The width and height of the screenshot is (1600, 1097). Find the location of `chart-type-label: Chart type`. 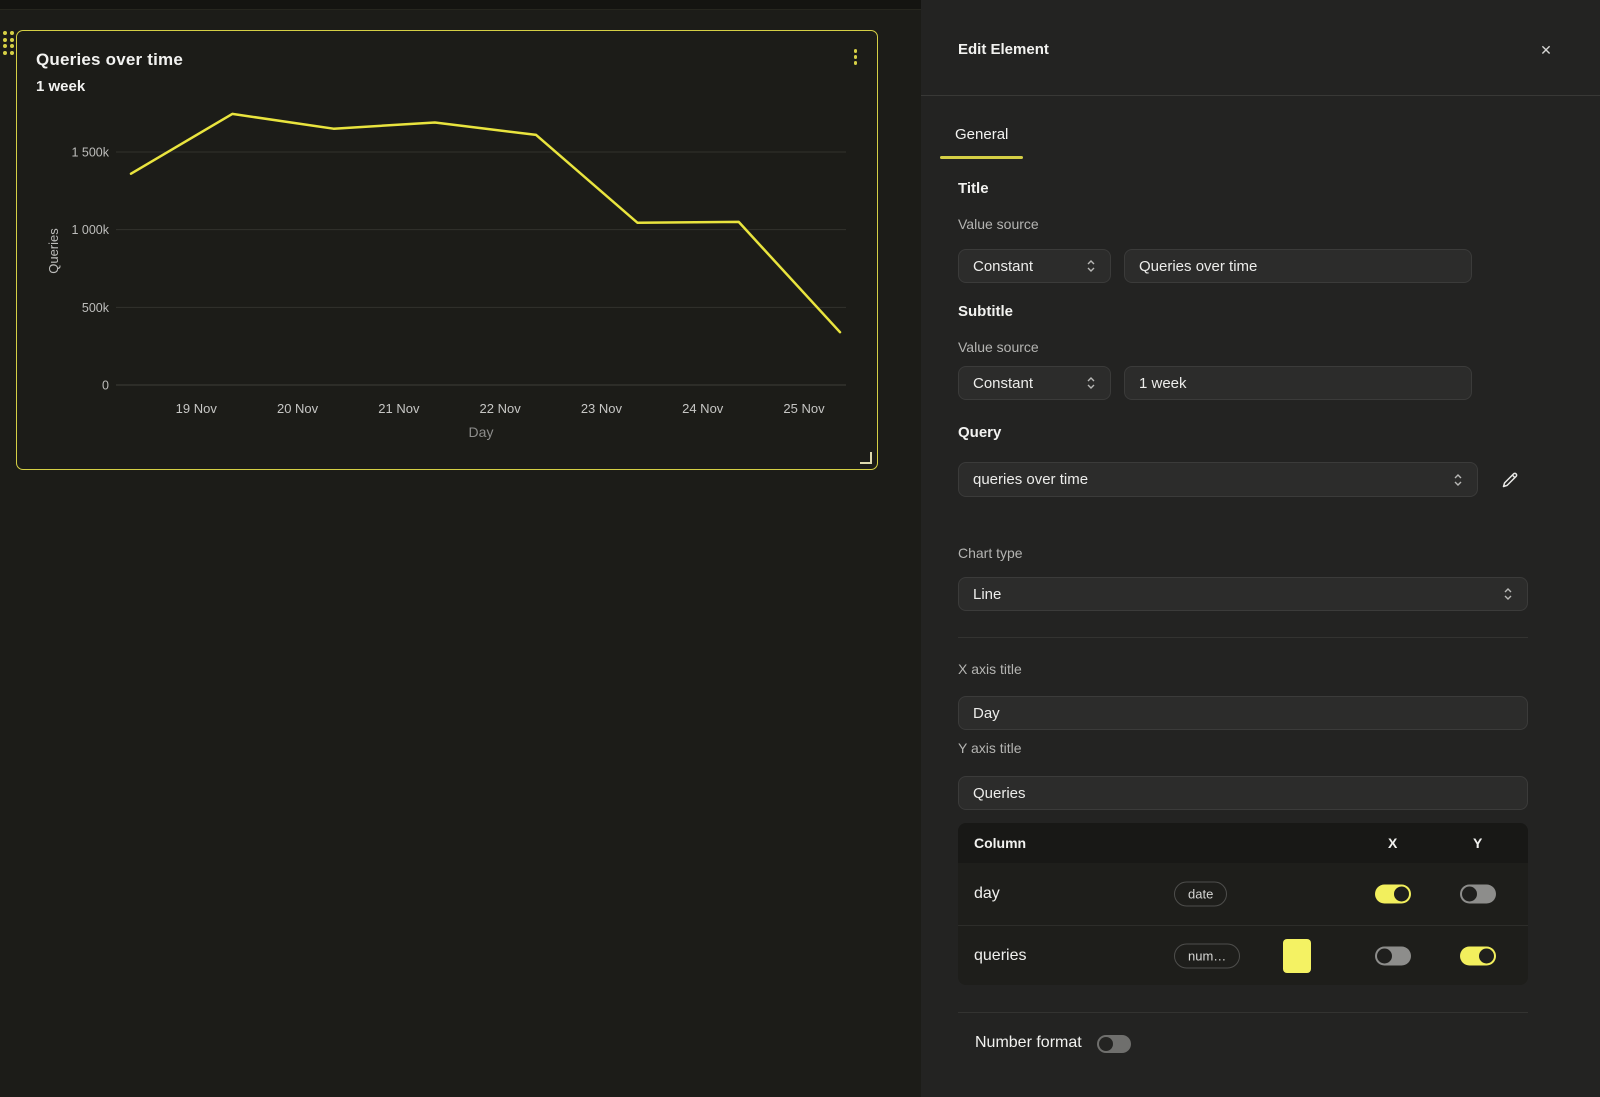

chart-type-label: Chart type is located at coordinates (990, 553).